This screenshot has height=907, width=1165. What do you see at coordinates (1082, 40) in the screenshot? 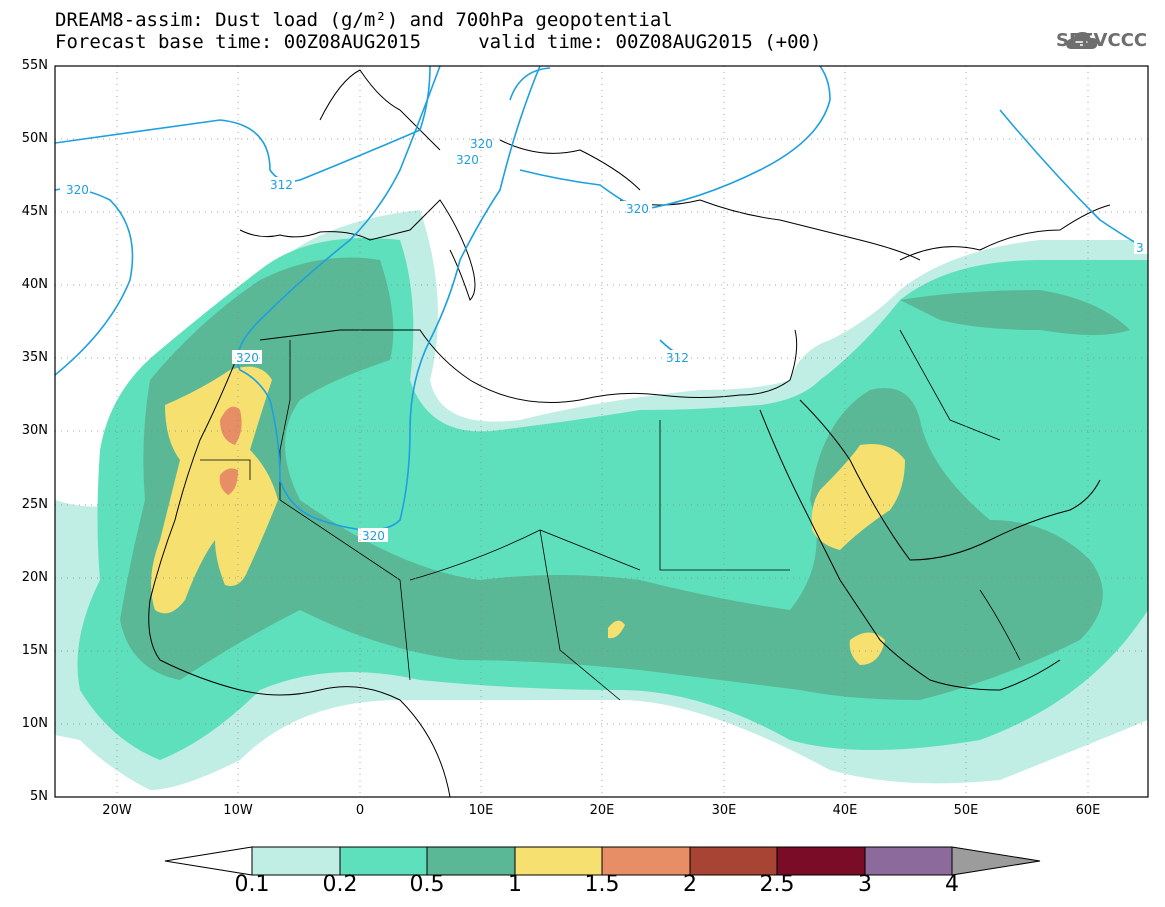
I see `cloud-icon` at bounding box center [1082, 40].